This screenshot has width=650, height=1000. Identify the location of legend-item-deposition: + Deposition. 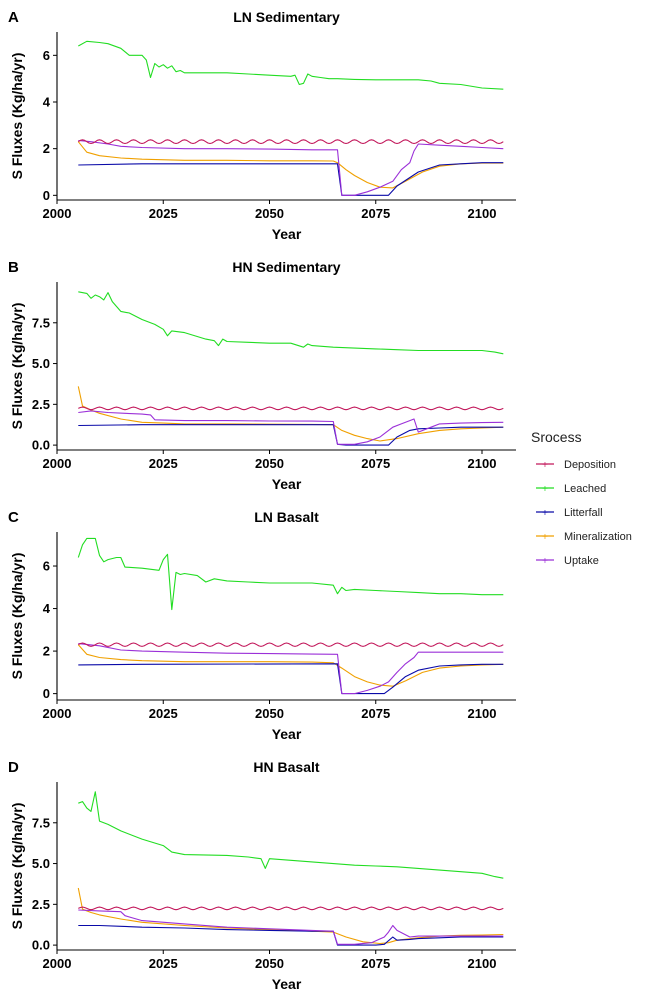
(576, 465).